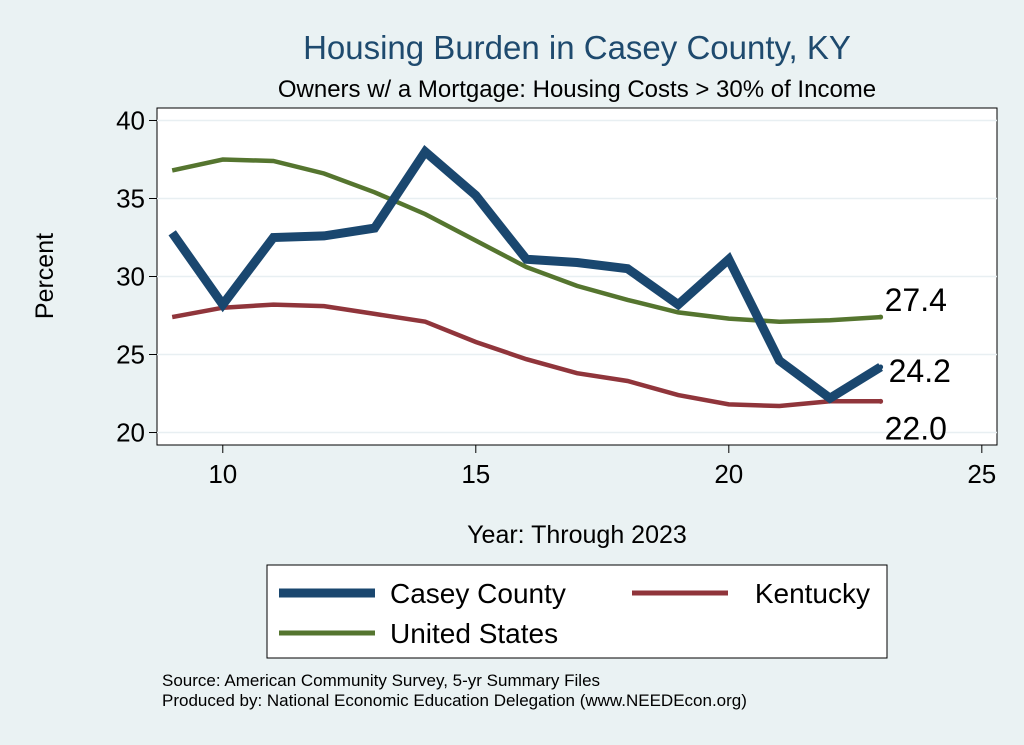 The height and width of the screenshot is (745, 1024). I want to click on x-tick-label-25: 25, so click(981, 474).